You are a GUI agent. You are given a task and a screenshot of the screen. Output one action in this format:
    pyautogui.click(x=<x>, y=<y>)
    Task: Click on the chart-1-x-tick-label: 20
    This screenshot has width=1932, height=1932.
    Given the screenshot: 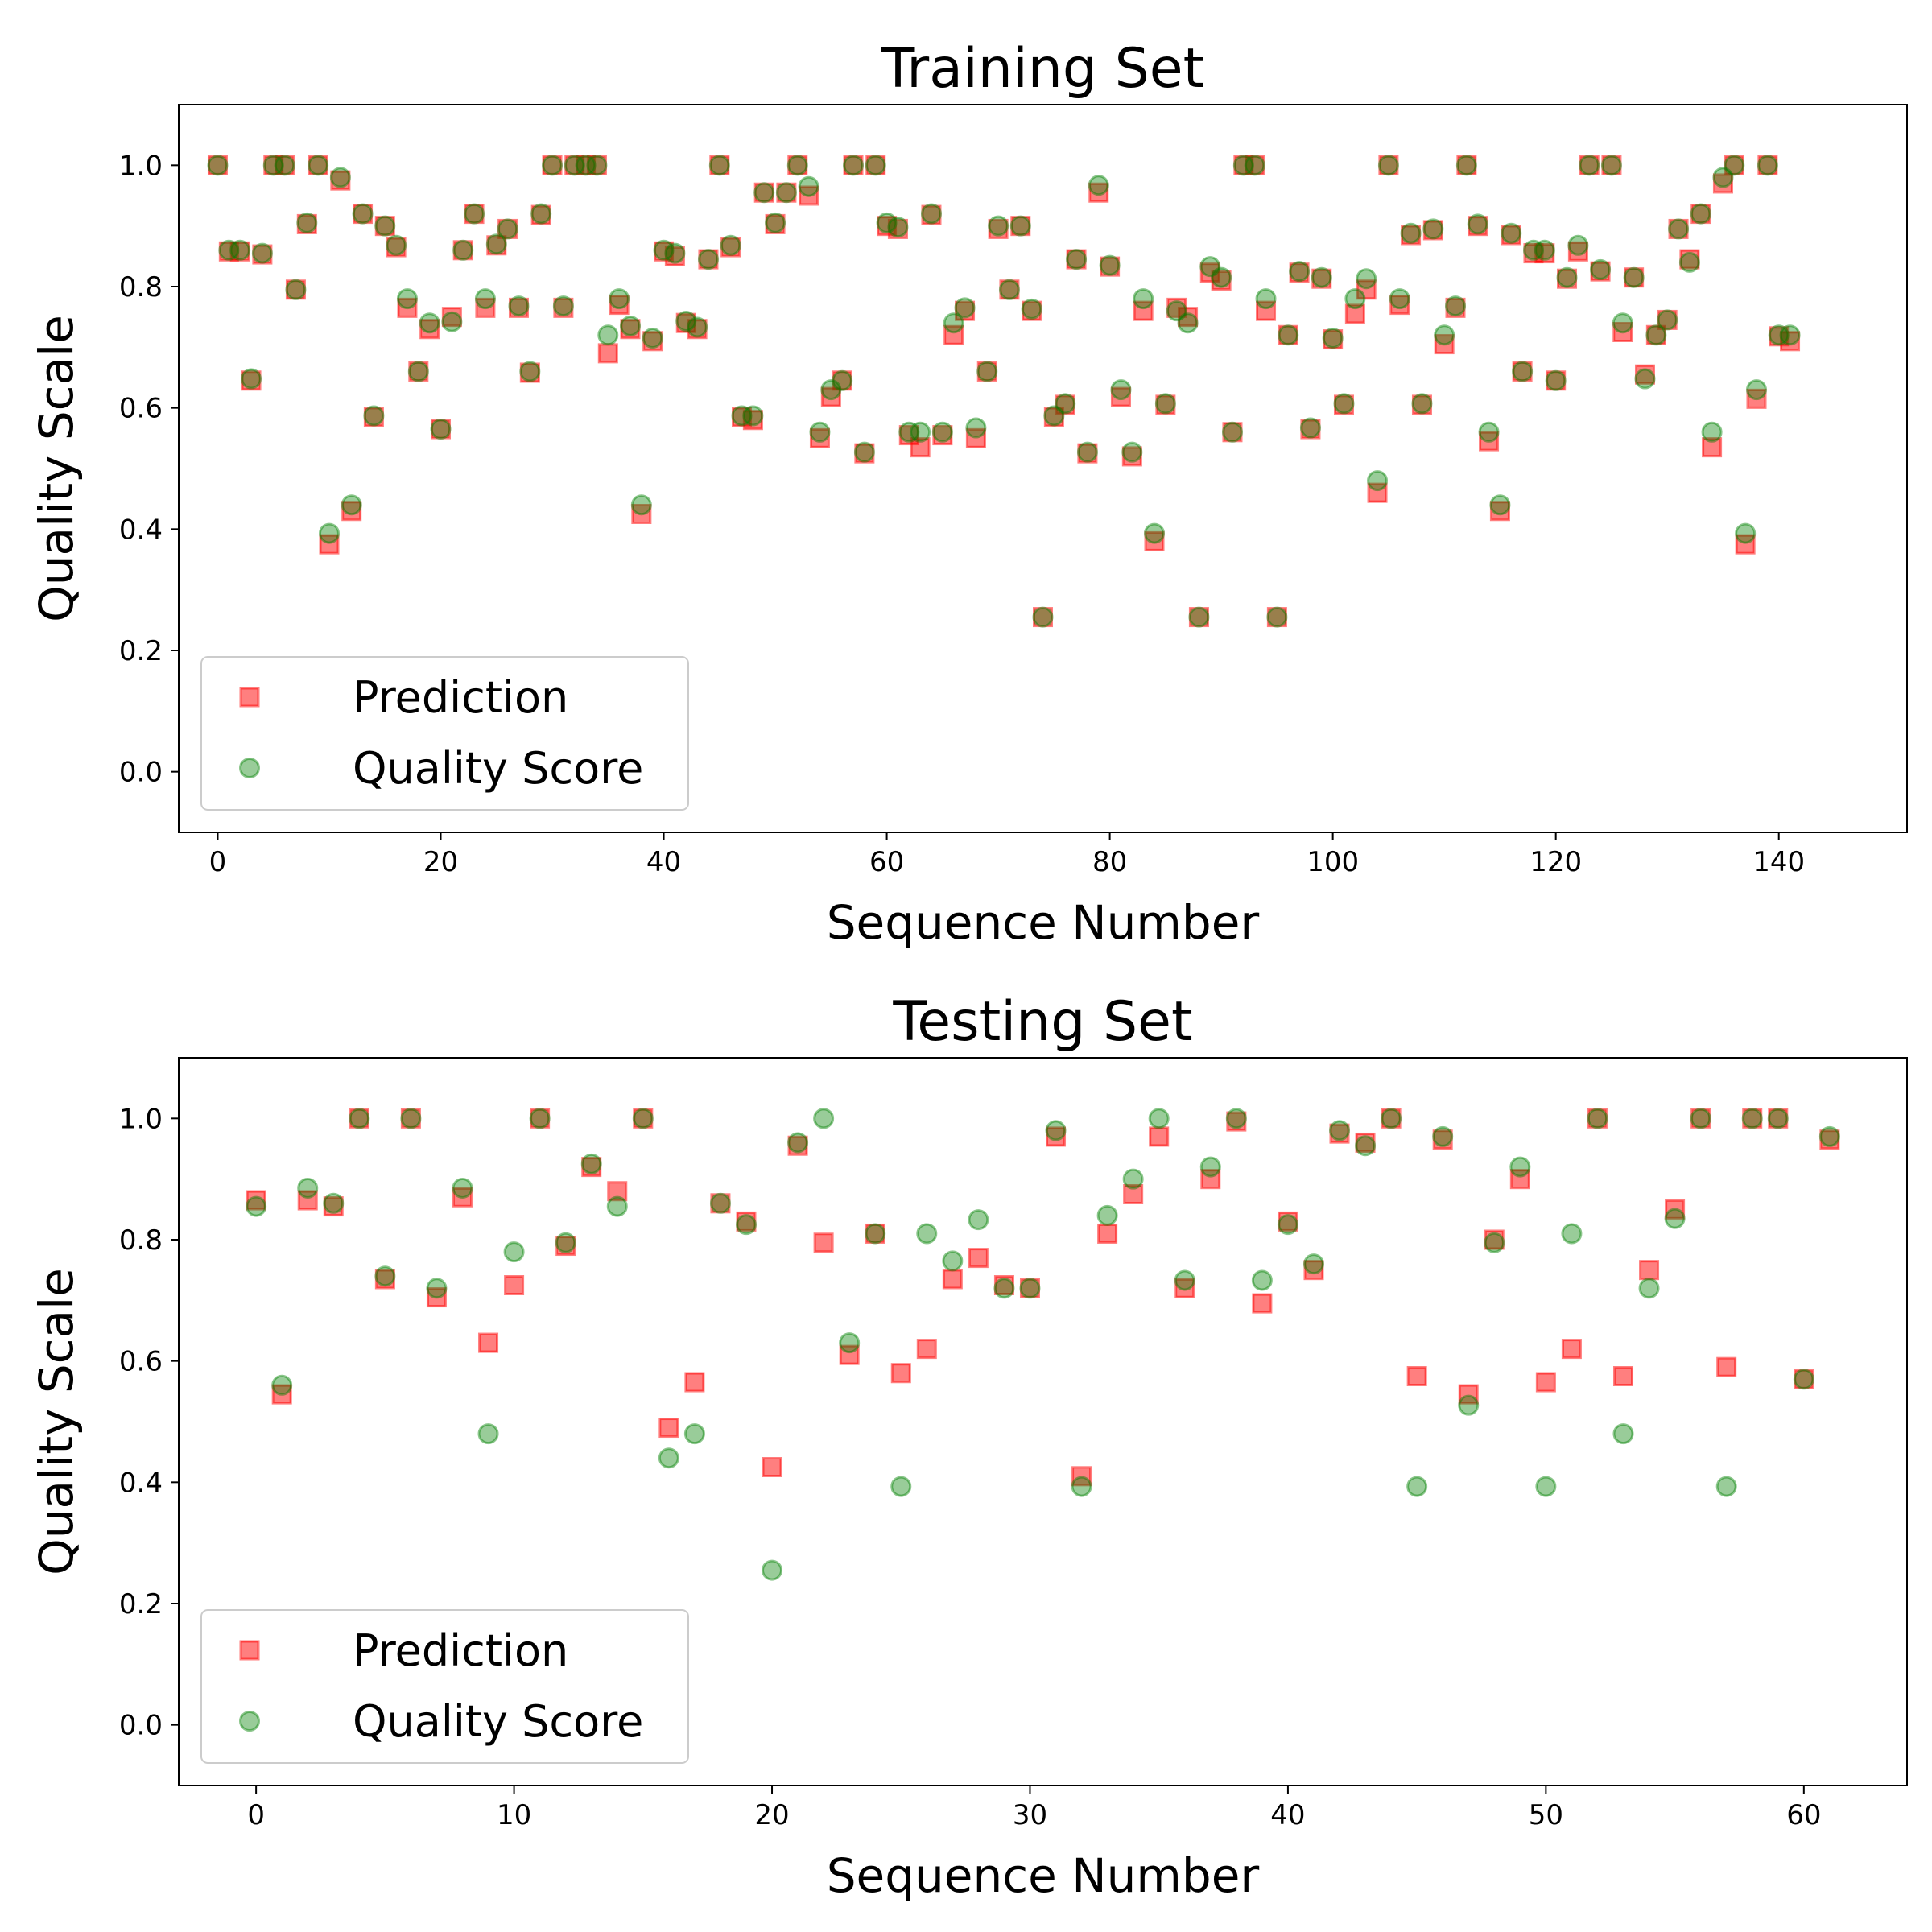 What is the action you would take?
    pyautogui.click(x=441, y=862)
    